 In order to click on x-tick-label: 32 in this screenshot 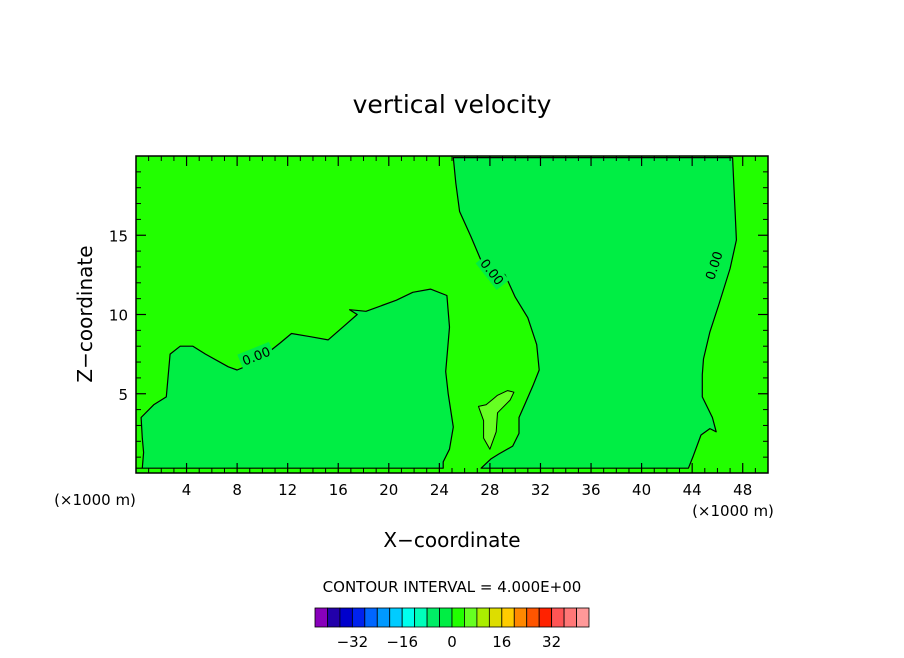, I will do `click(540, 490)`.